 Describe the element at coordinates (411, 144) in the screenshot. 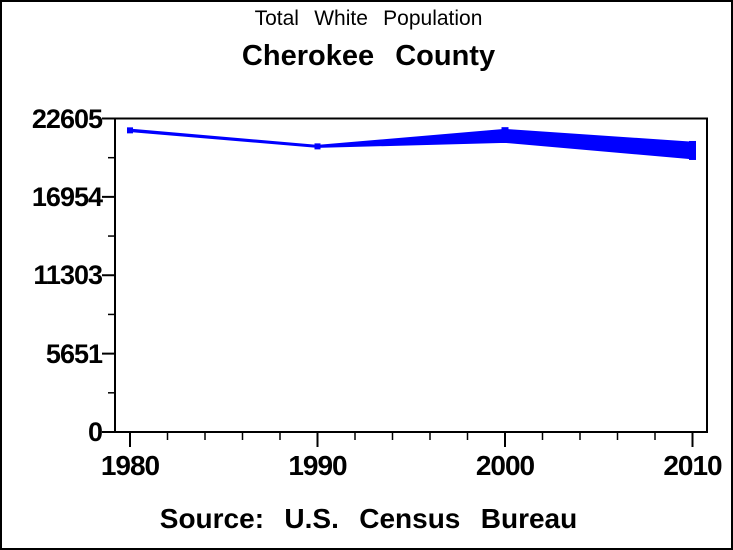

I see `data-band` at that location.